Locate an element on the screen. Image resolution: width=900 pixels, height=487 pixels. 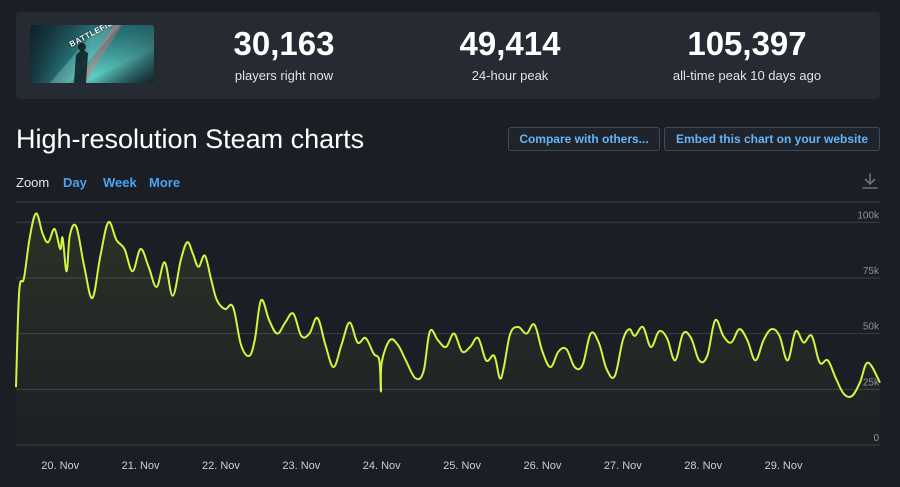
y-tick-label: 100k is located at coordinates (868, 215).